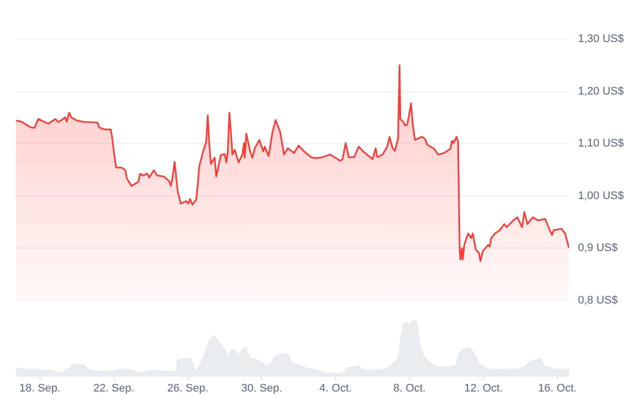 The height and width of the screenshot is (406, 643). What do you see at coordinates (557, 388) in the screenshot?
I see `x-tick-label: 16. Oct.` at bounding box center [557, 388].